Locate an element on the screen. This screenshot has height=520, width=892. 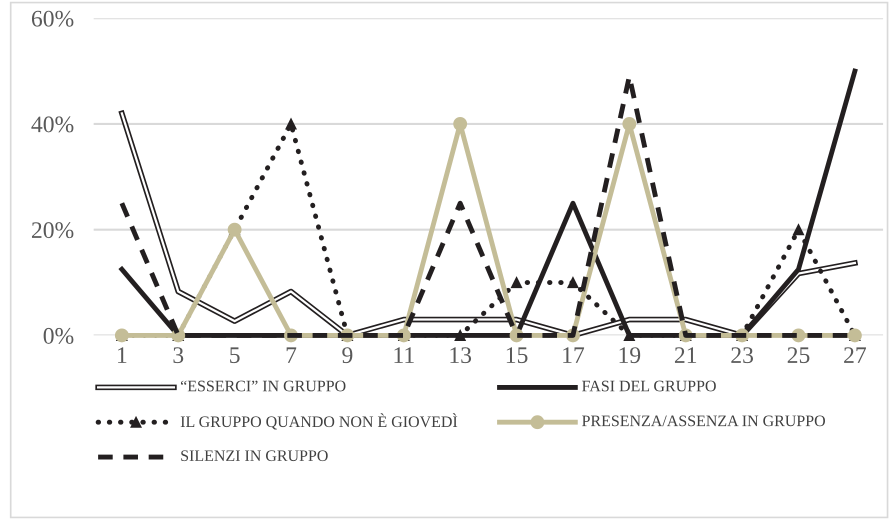
x-tick-label: 25 is located at coordinates (799, 355).